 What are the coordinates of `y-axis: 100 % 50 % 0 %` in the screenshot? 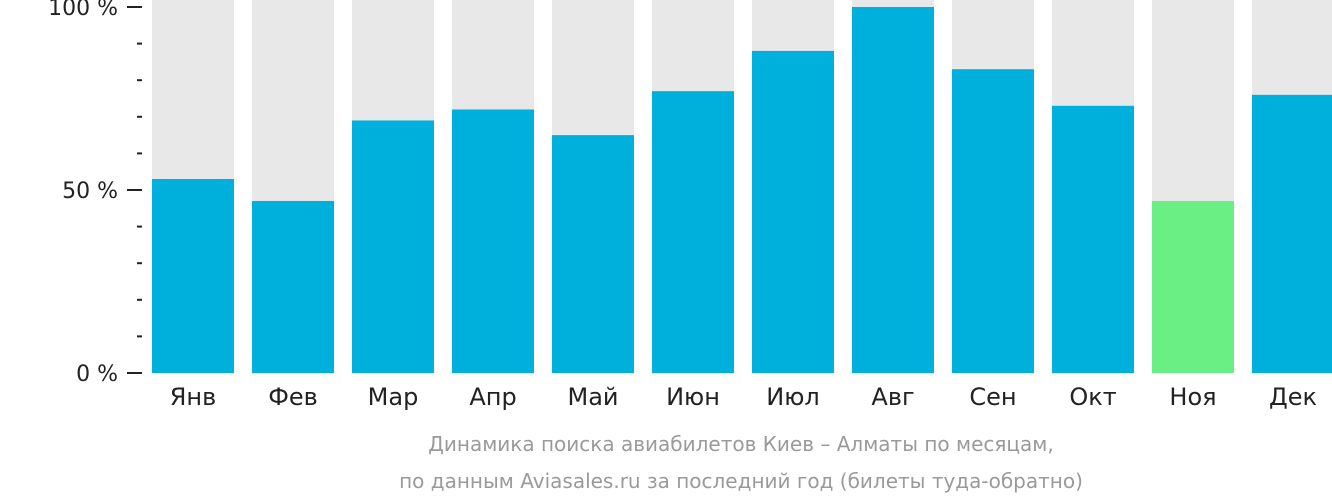 It's located at (95, 193).